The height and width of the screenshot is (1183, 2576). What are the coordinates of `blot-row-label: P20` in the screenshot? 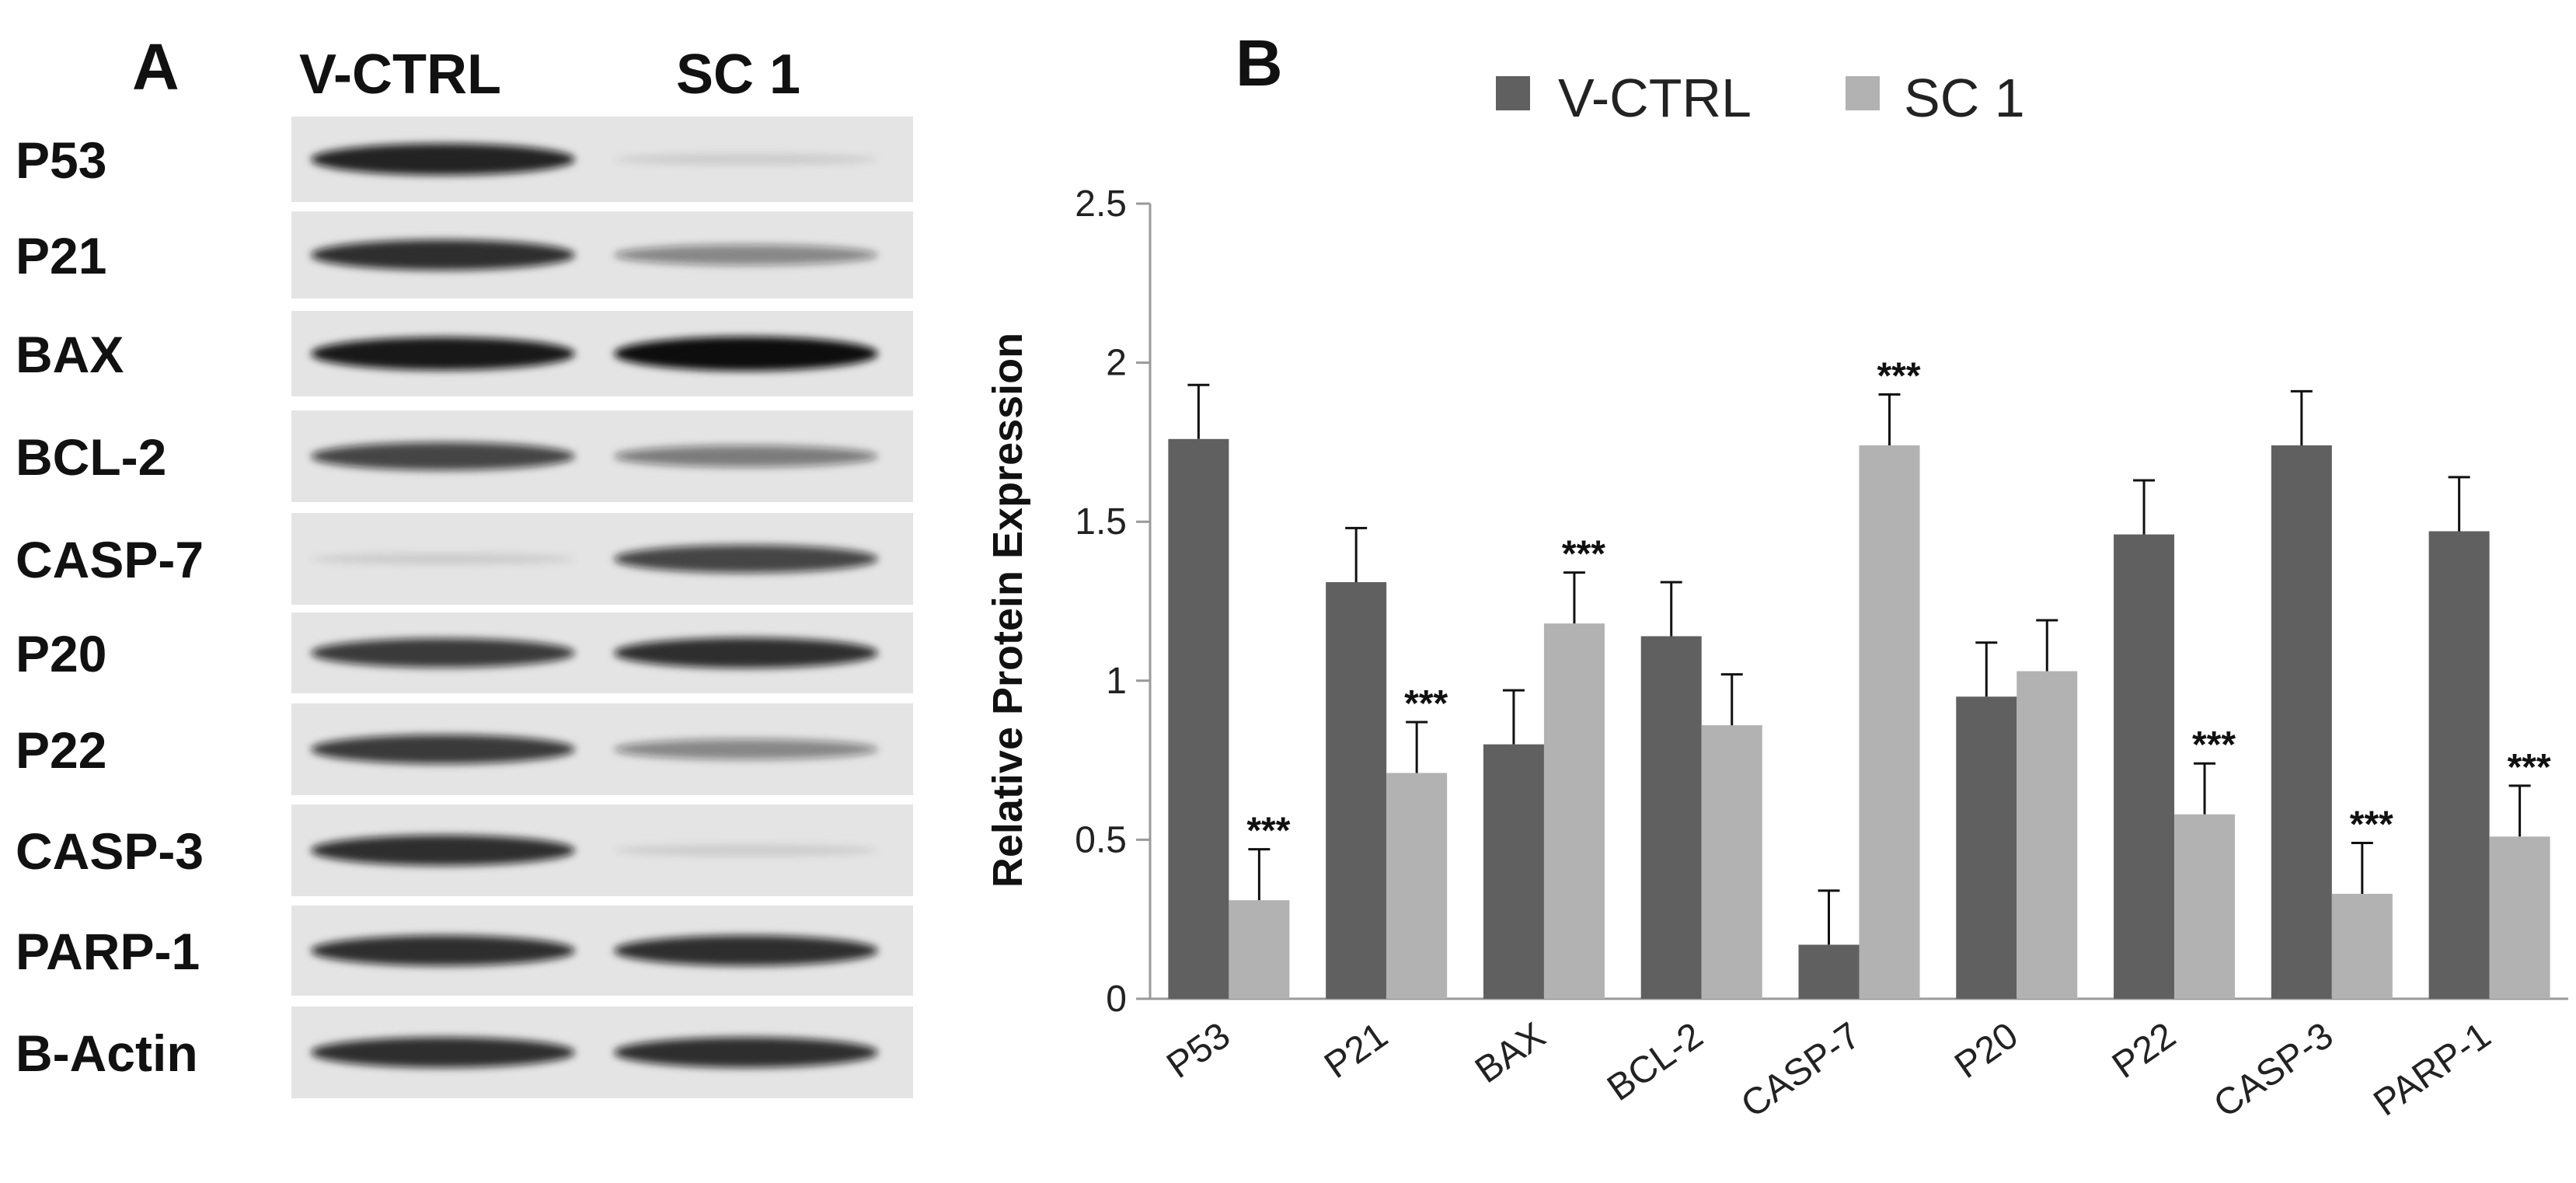 It's located at (61, 653).